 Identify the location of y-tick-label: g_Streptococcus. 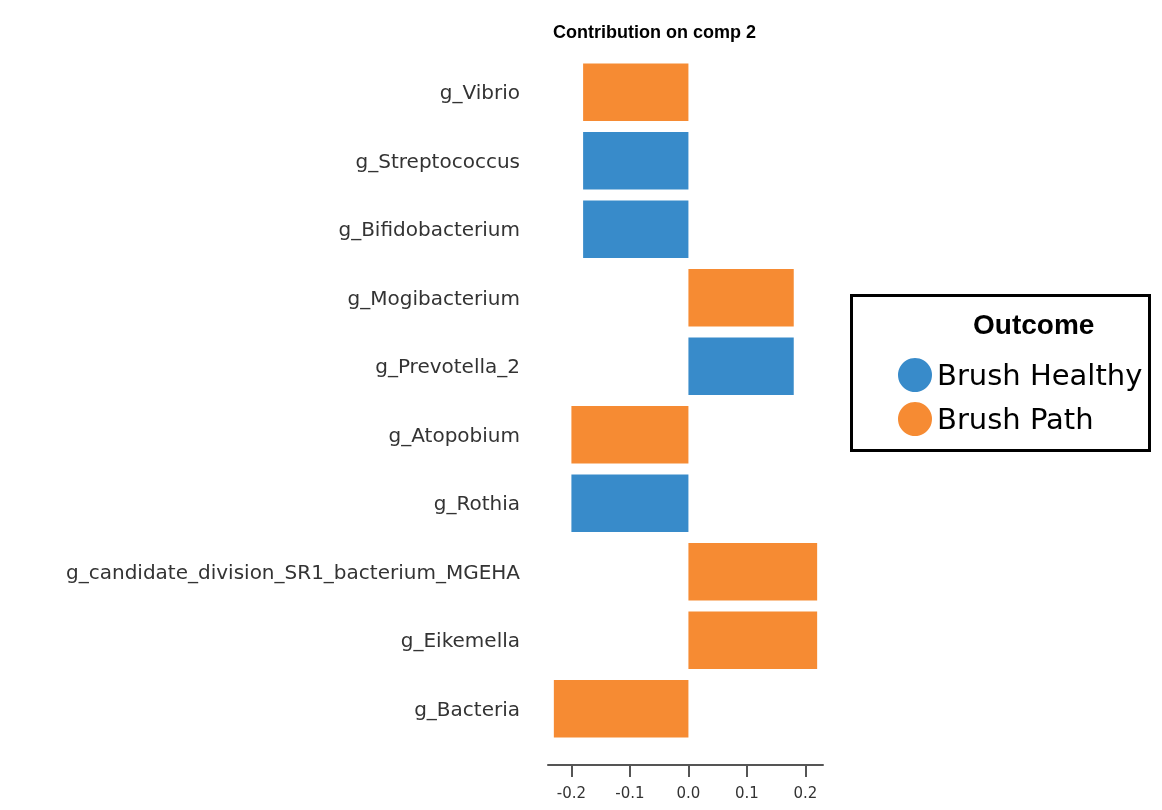
(437, 160).